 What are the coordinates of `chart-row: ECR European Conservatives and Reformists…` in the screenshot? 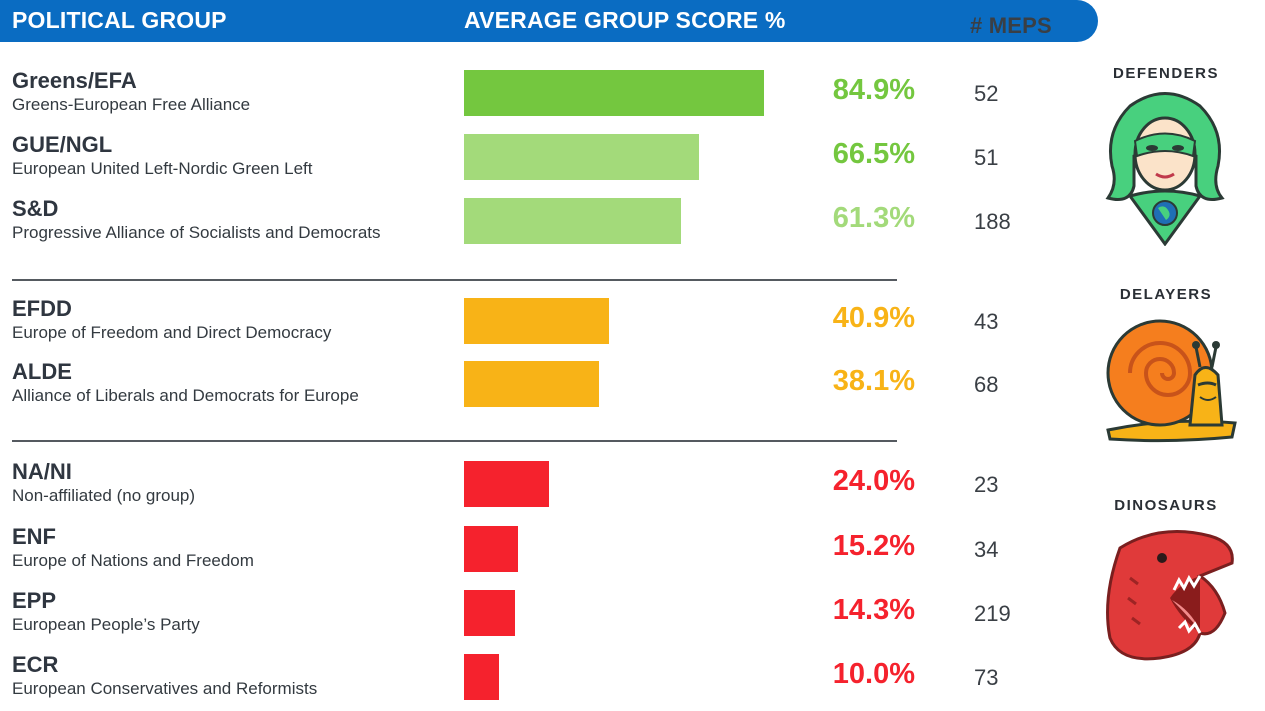 It's located at (530, 680).